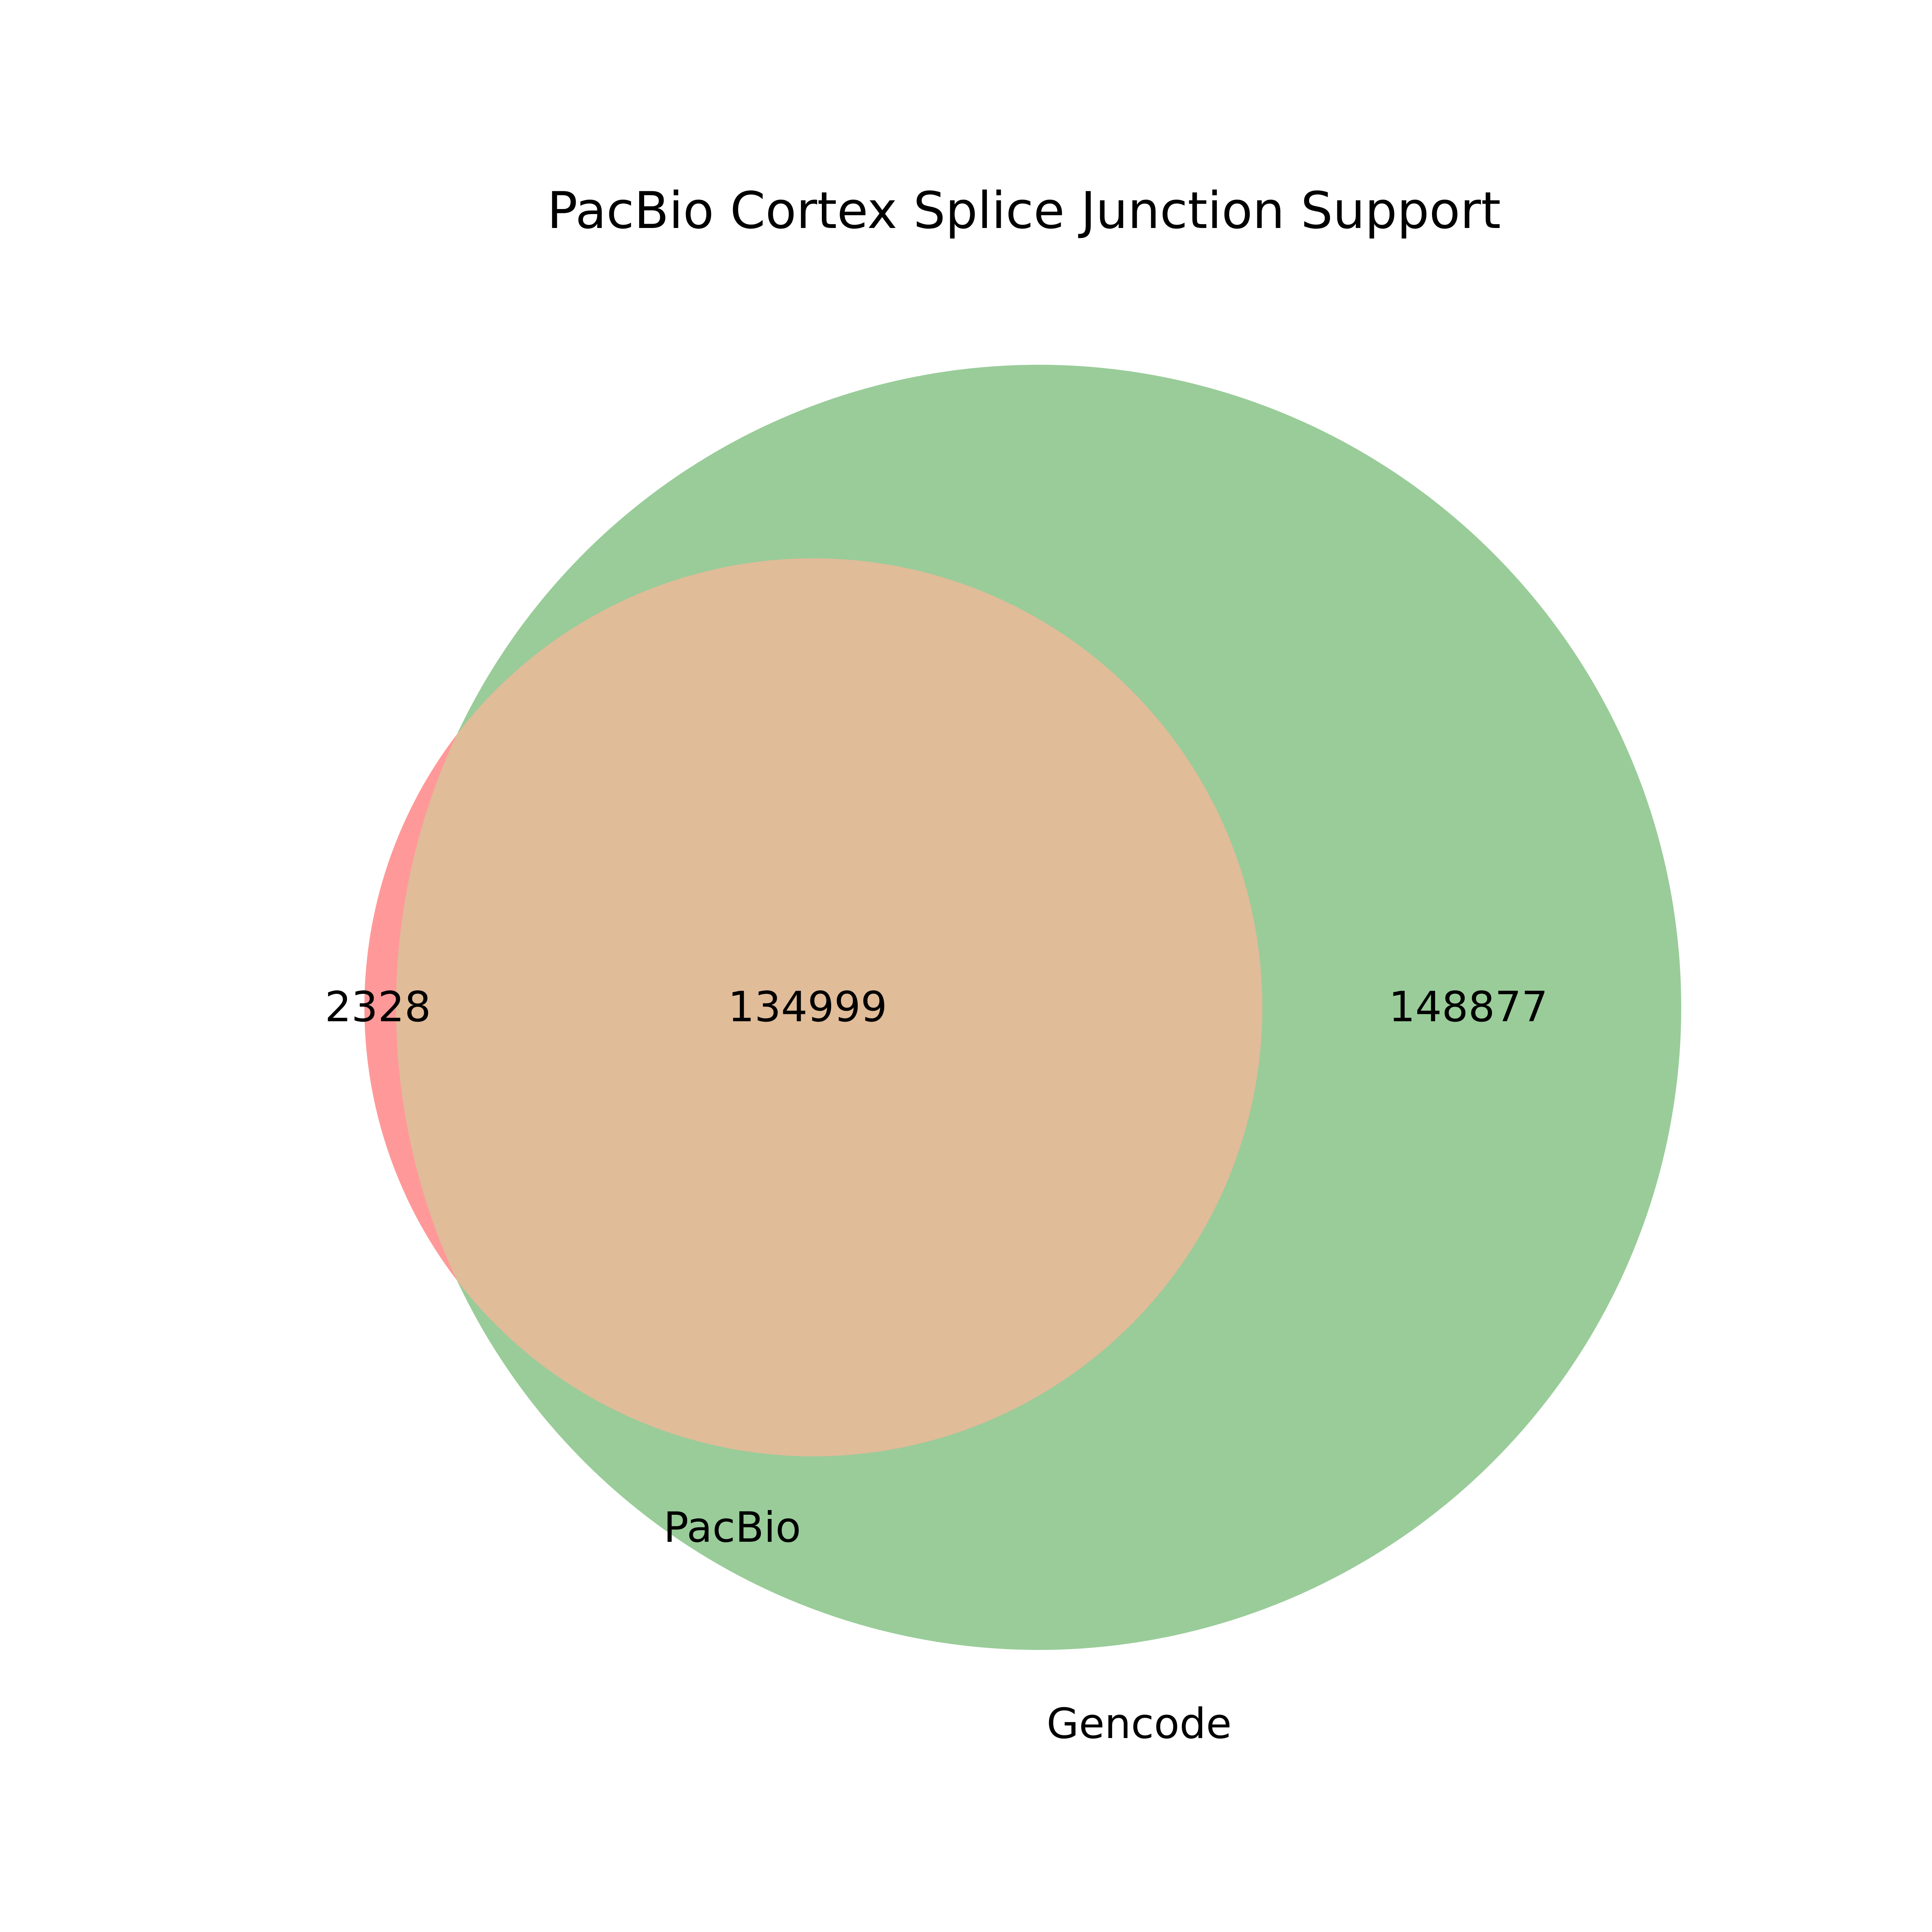  Describe the element at coordinates (732, 1527) in the screenshot. I see `pacbio-label: PacBio` at that location.